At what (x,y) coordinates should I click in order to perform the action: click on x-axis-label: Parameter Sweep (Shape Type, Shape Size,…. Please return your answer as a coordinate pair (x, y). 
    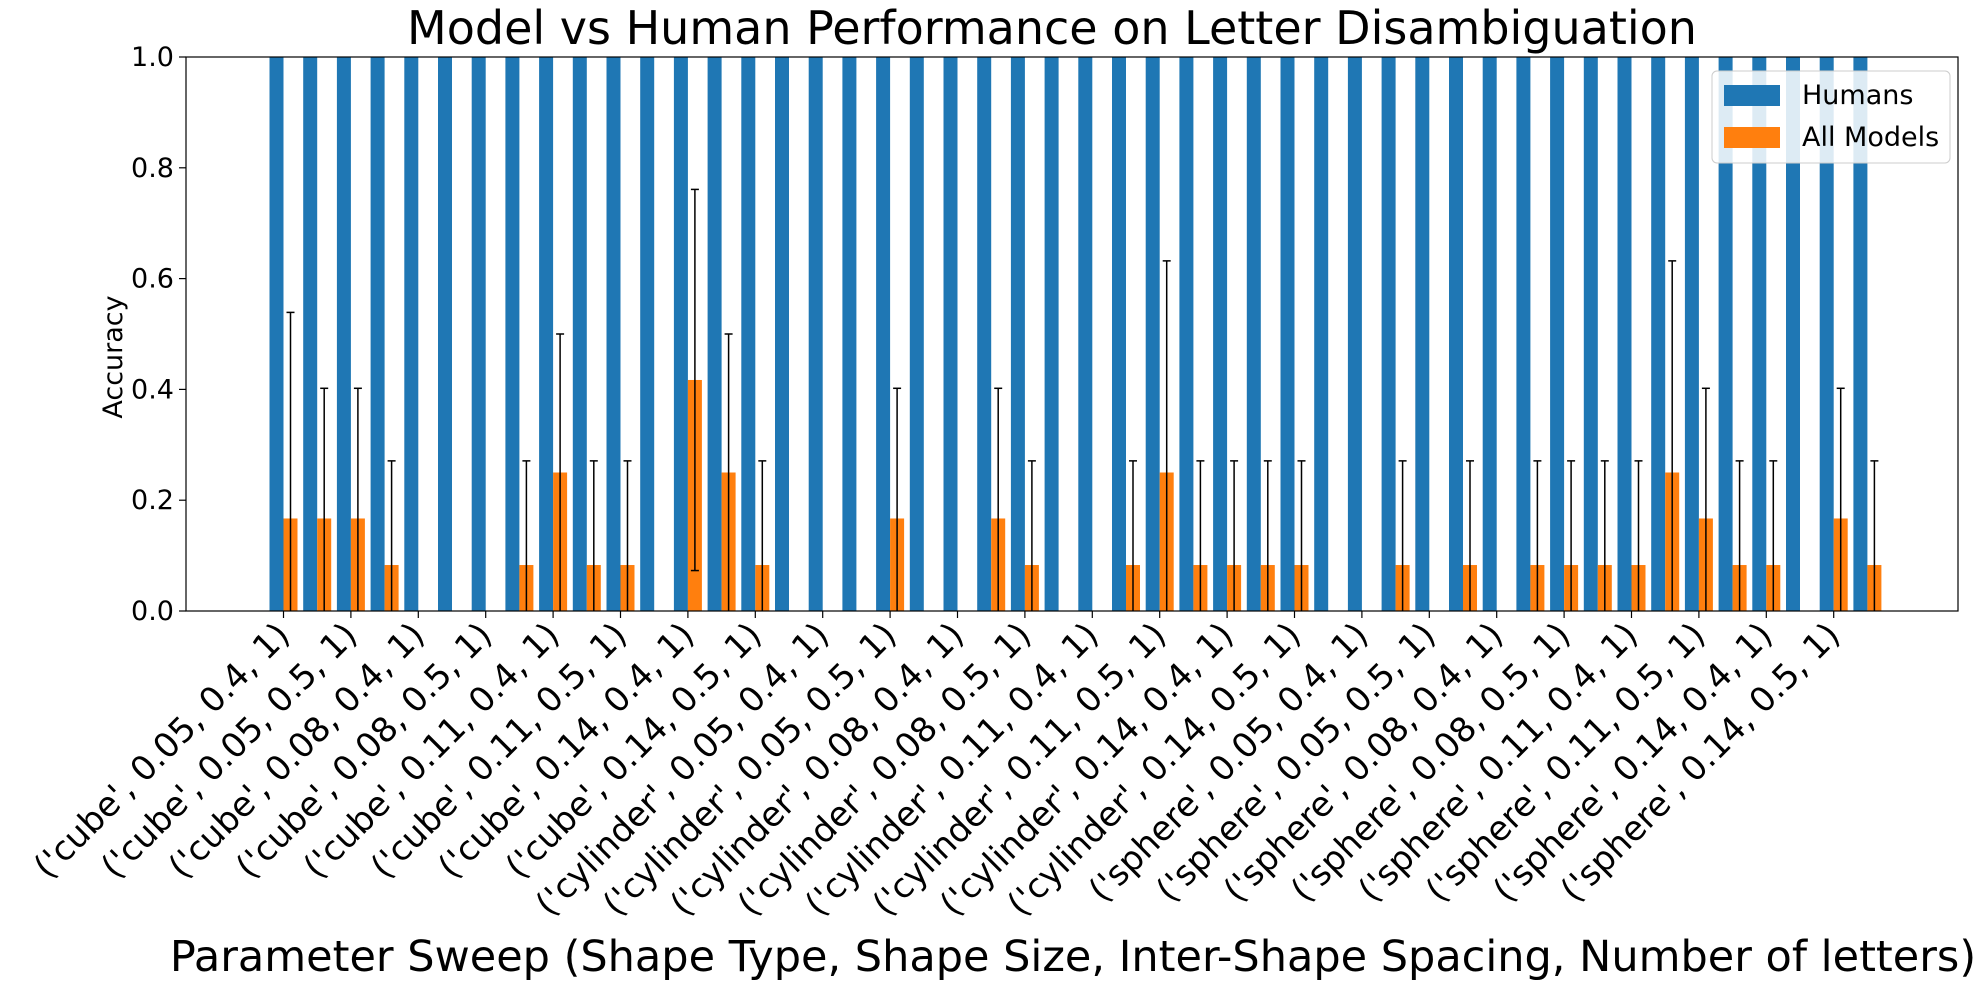
    Looking at the image, I should click on (1073, 957).